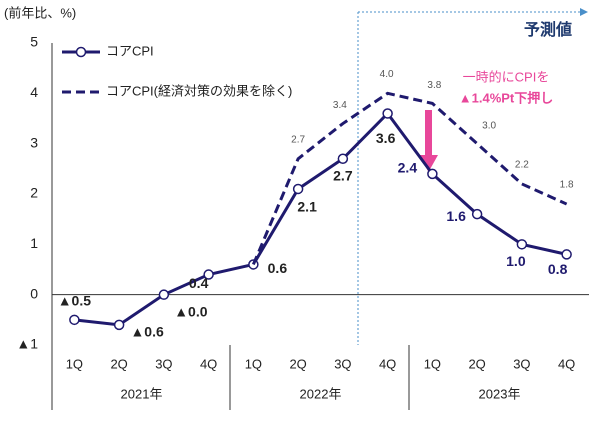  What do you see at coordinates (386, 138) in the screenshot?
I see `data-label: 3.6` at bounding box center [386, 138].